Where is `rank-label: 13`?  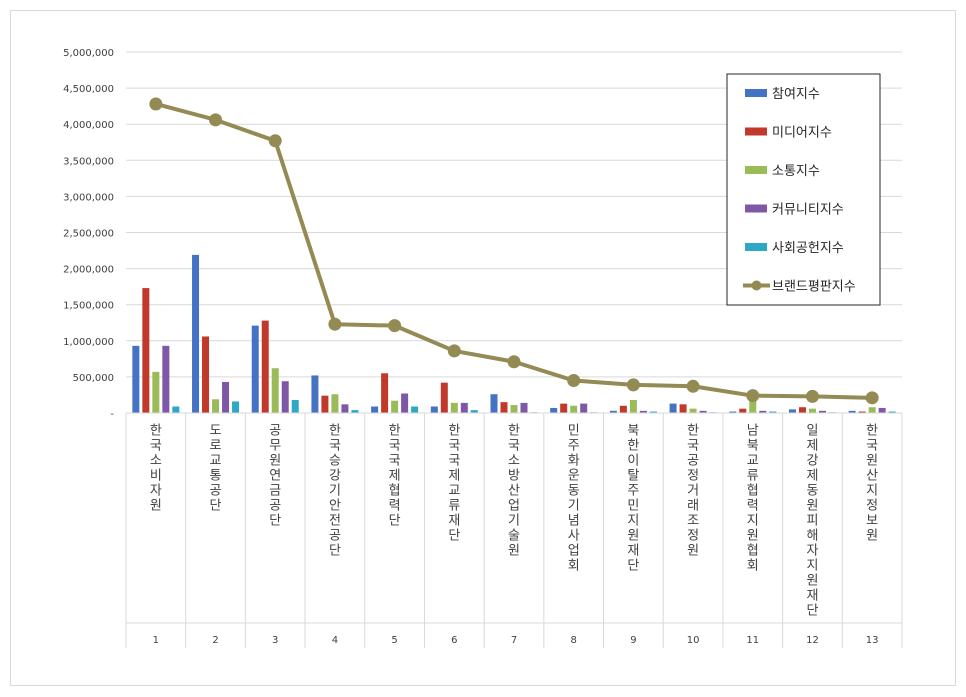 rank-label: 13 is located at coordinates (872, 640).